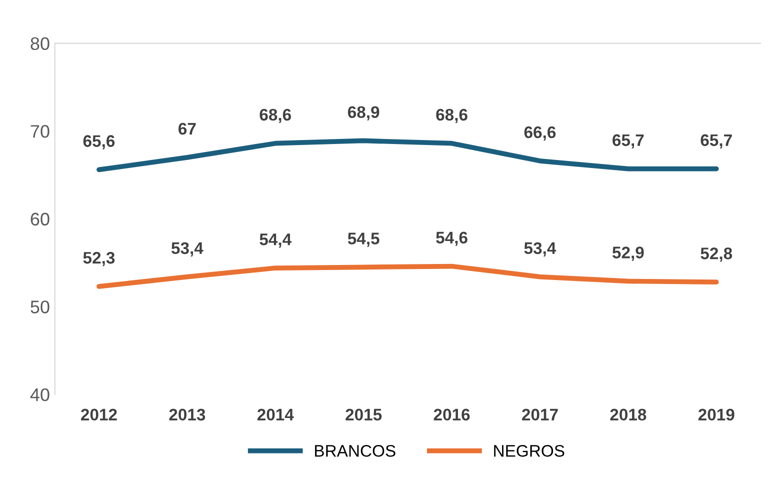 This screenshot has height=481, width=784. Describe the element at coordinates (540, 414) in the screenshot. I see `x-tick-label: 2017` at that location.